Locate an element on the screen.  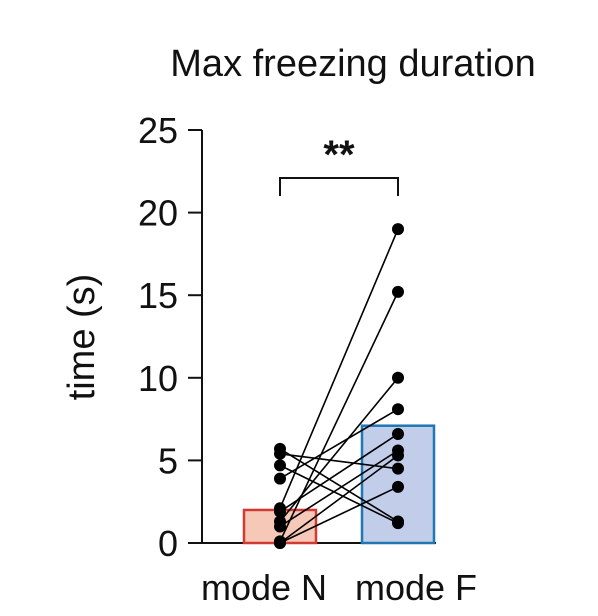
data-points is located at coordinates (339, 386).